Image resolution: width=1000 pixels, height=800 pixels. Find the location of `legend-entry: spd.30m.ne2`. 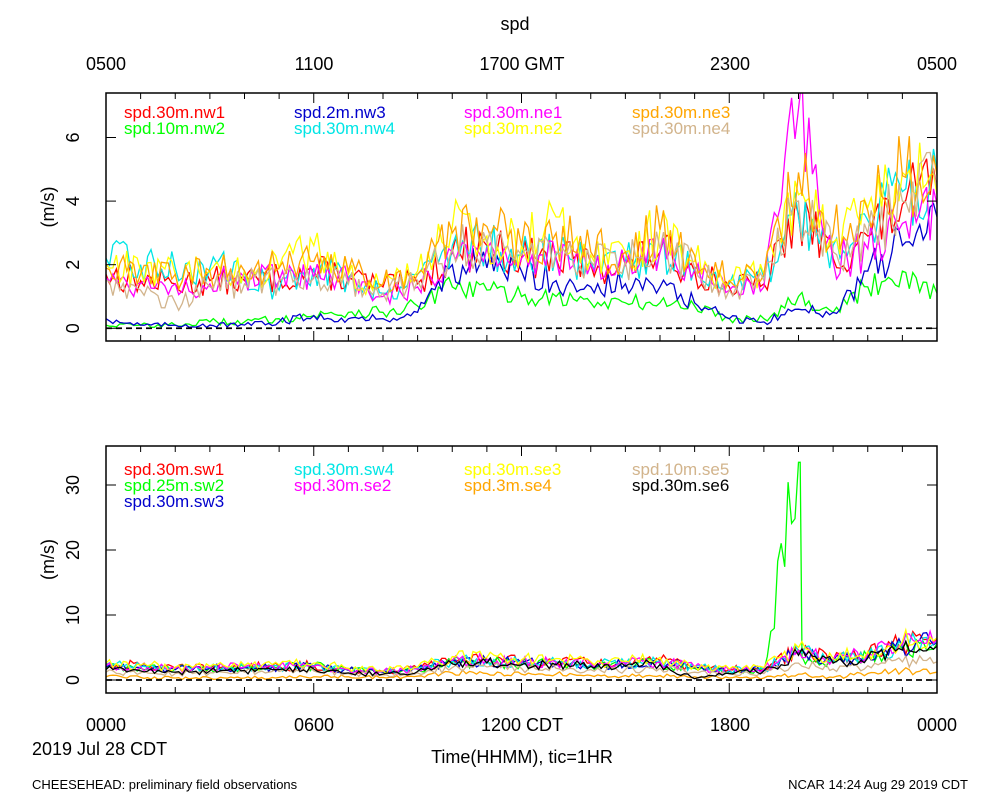

legend-entry: spd.30m.ne2 is located at coordinates (513, 128).